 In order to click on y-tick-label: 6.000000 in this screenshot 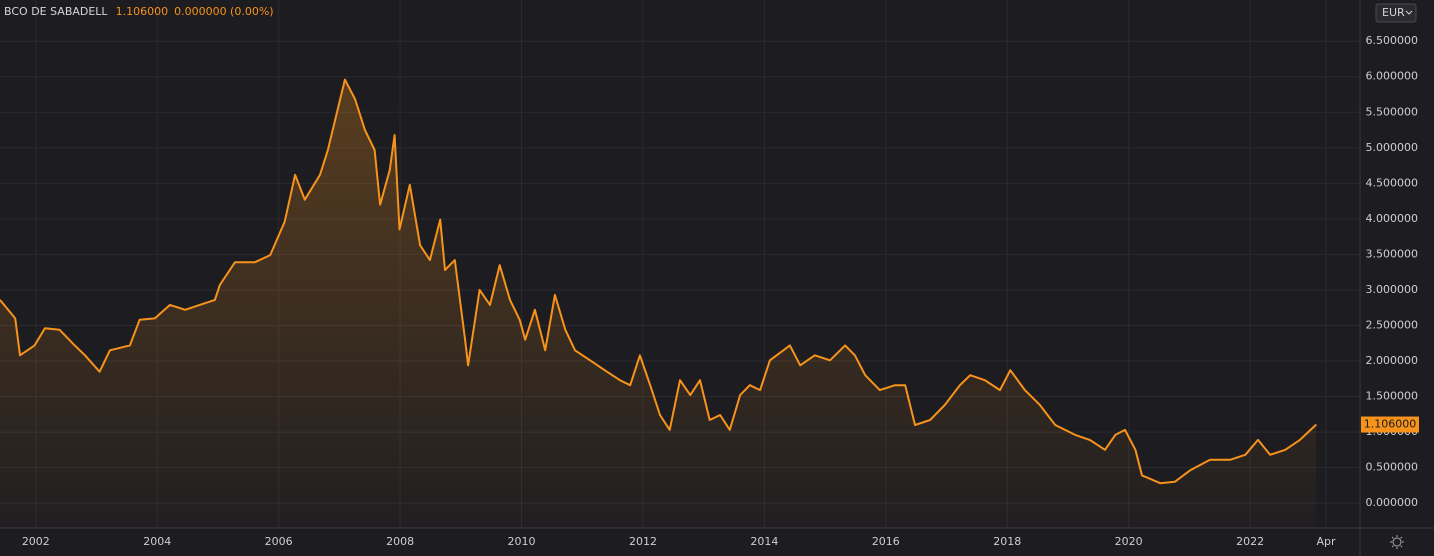, I will do `click(1392, 76)`.